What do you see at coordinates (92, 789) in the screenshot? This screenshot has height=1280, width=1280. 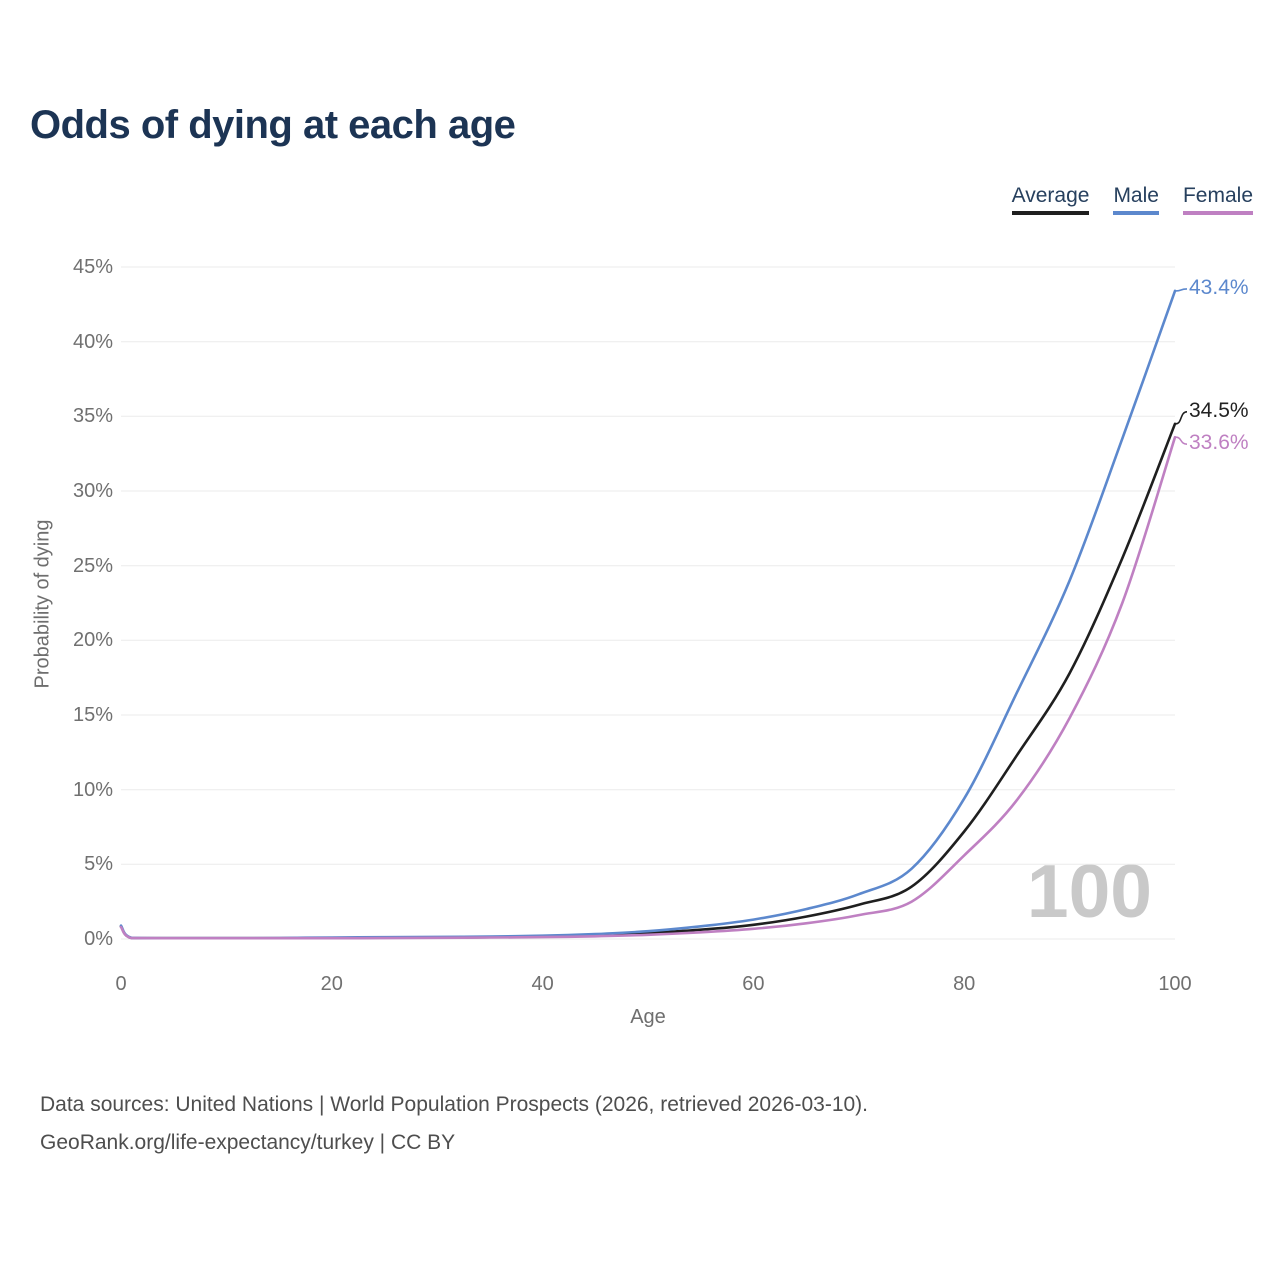 I see `y-tick-10pct: 10%` at bounding box center [92, 789].